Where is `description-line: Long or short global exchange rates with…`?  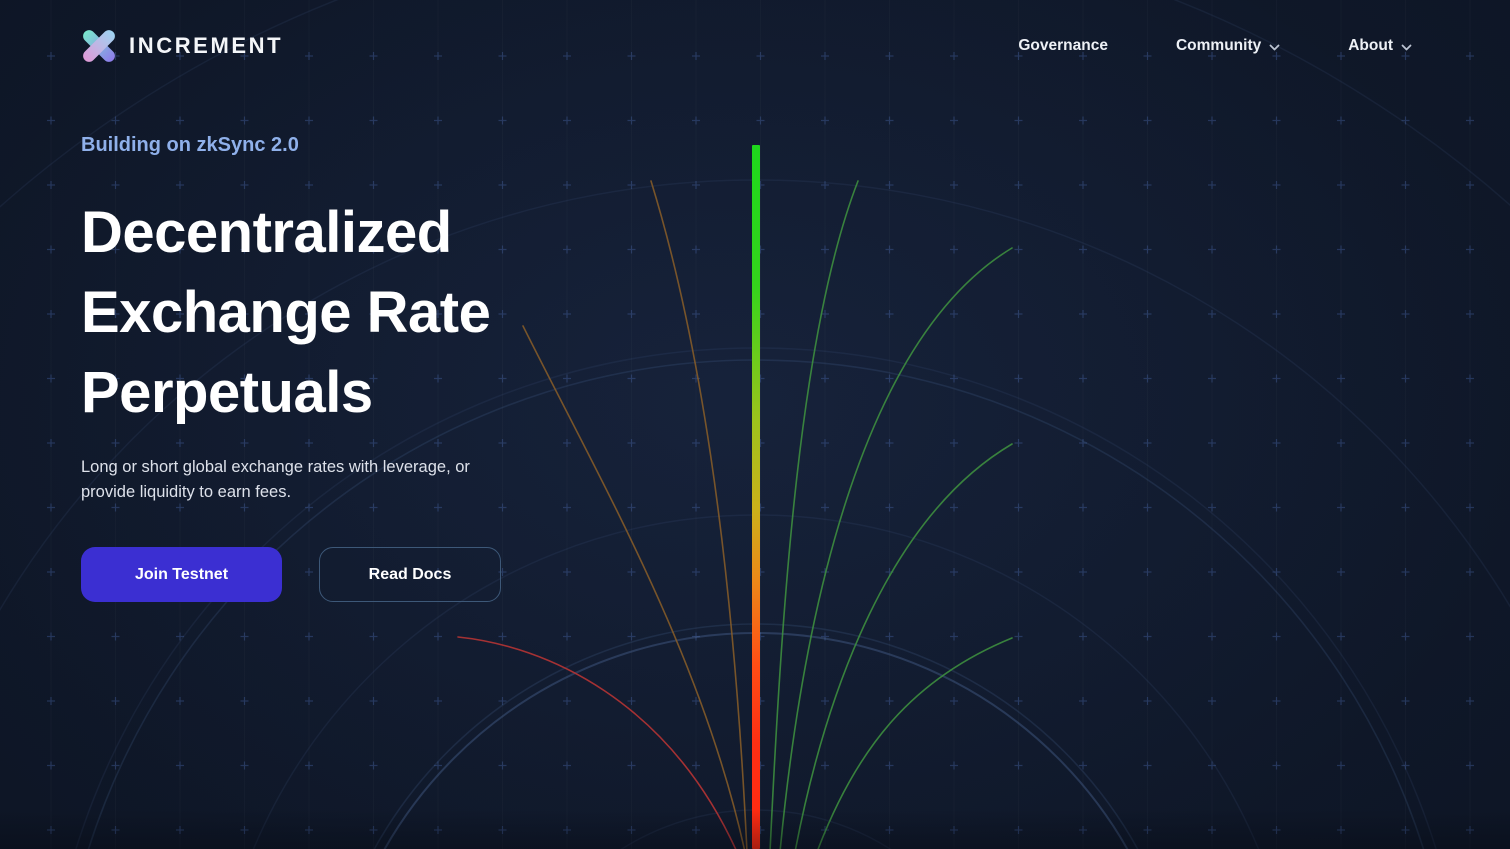 description-line: Long or short global exchange rates with… is located at coordinates (275, 467).